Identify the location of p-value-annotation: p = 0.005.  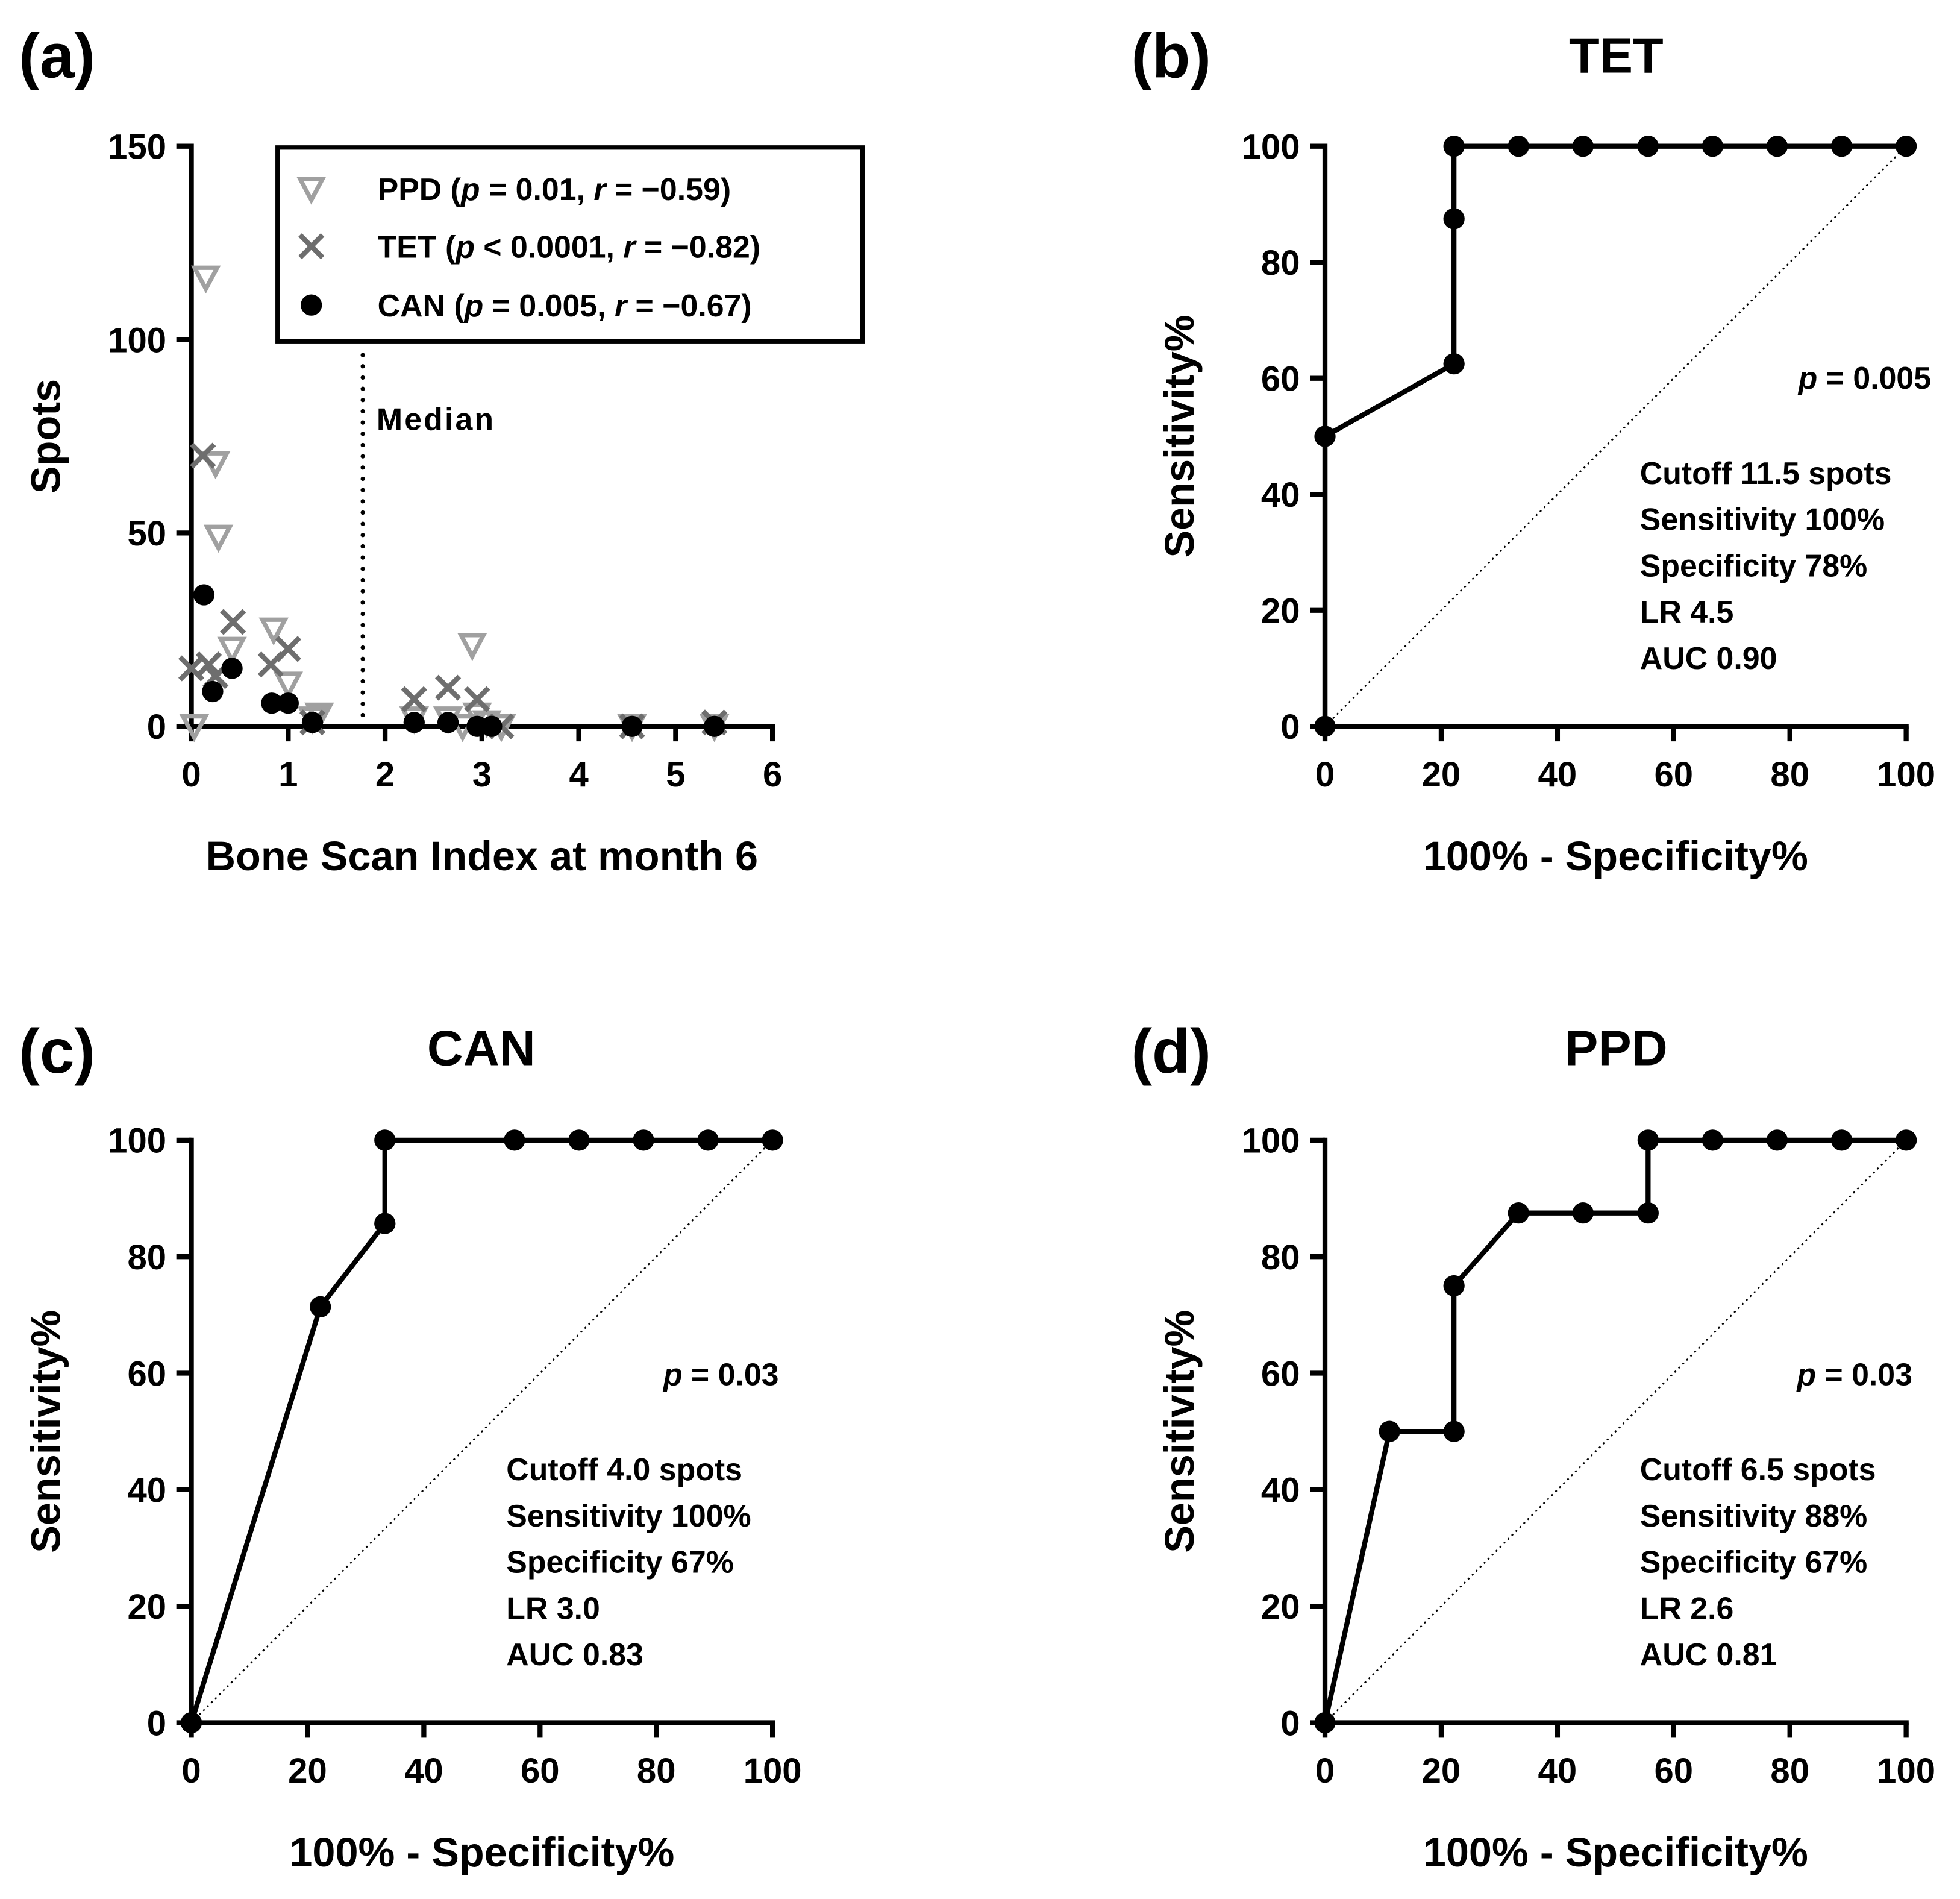
(1864, 377).